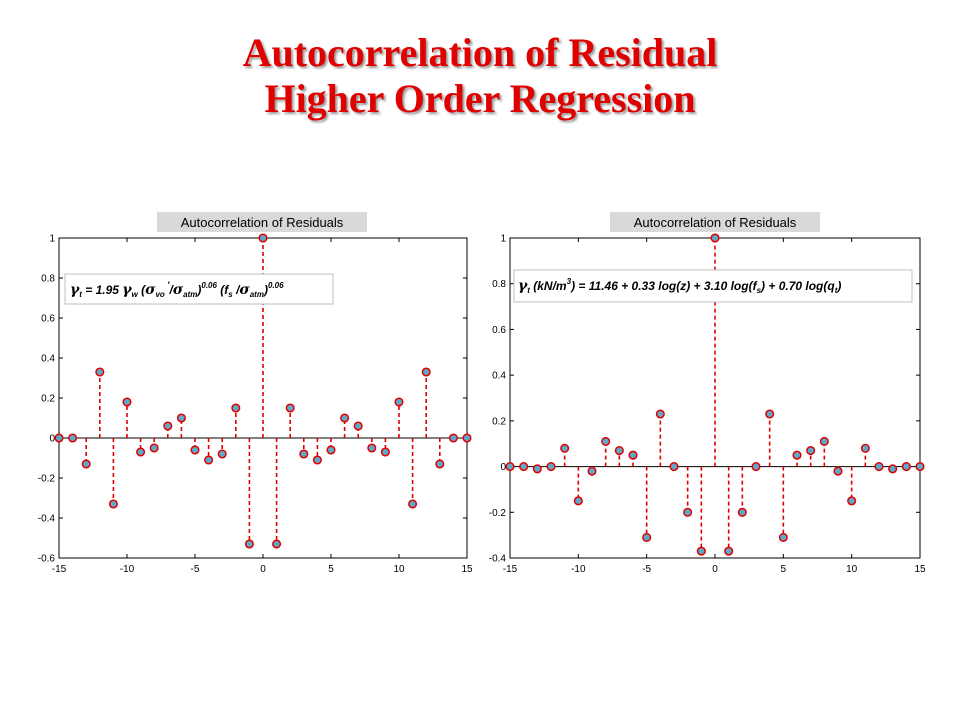 The height and width of the screenshot is (720, 960). Describe the element at coordinates (47, 559) in the screenshot. I see `y-tick-label: -0.6` at that location.